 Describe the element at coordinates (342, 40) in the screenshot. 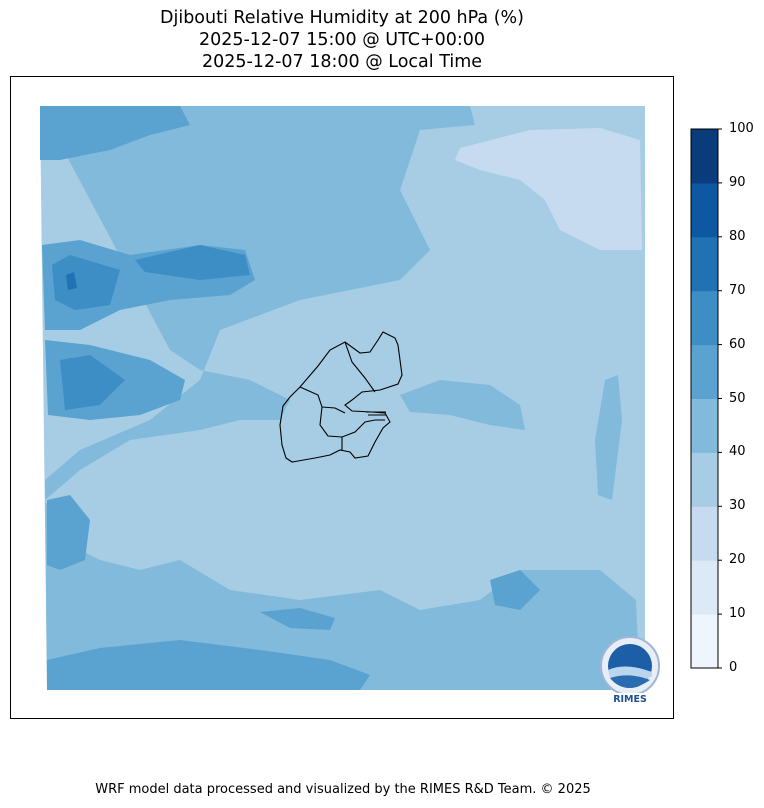

I see `chart-subtitle-utc: 2025-12-07 15:00 @ UTC+00:00` at that location.